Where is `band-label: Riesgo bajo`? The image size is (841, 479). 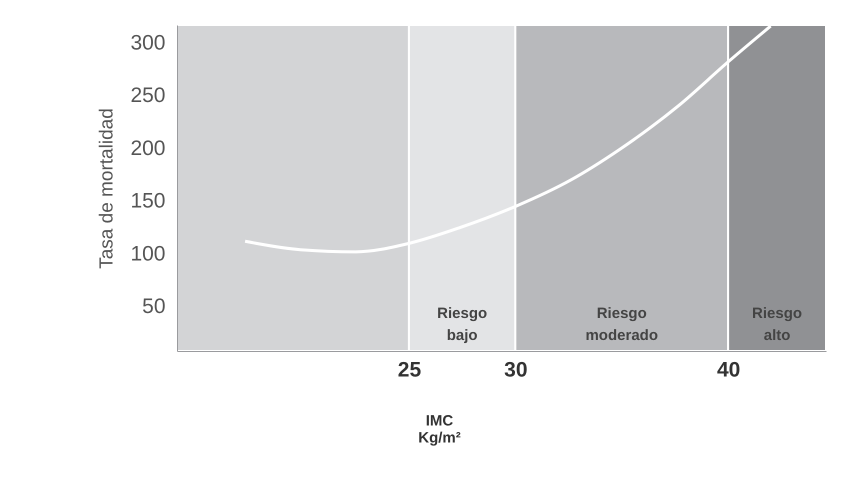
band-label: Riesgo bajo is located at coordinates (462, 324).